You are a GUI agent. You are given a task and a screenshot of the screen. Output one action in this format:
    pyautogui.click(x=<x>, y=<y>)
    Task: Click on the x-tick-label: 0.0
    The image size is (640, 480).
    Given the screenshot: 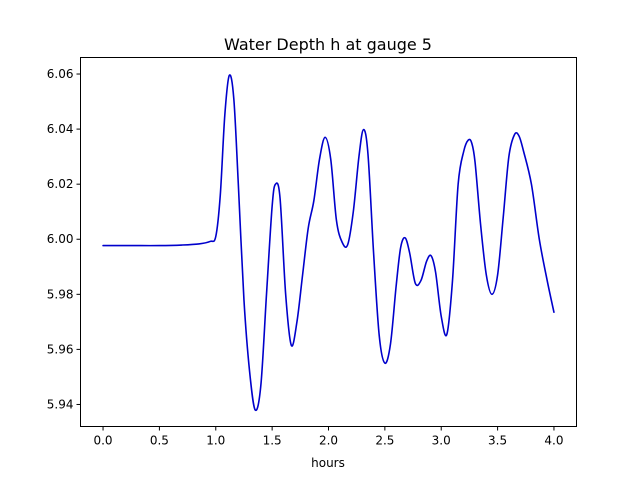 What is the action you would take?
    pyautogui.click(x=102, y=441)
    